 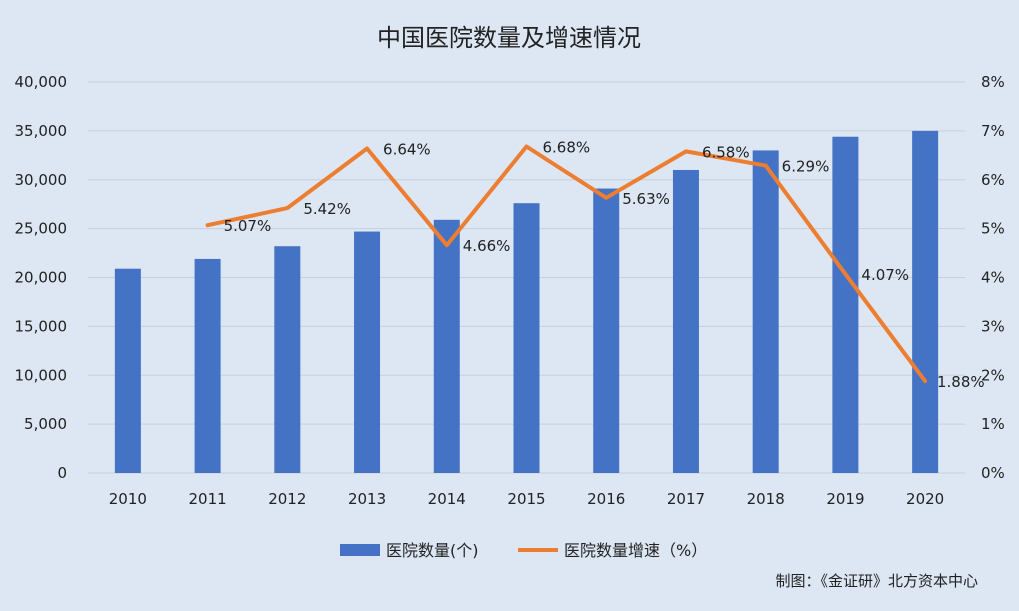 I want to click on y-right-tick-label: 0%, so click(x=993, y=473).